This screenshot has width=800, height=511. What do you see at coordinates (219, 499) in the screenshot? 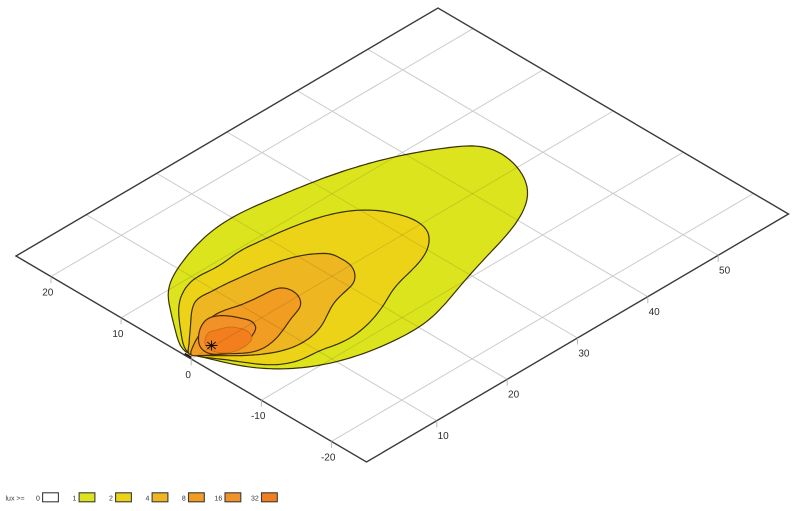
I see `svg-text: 16` at bounding box center [219, 499].